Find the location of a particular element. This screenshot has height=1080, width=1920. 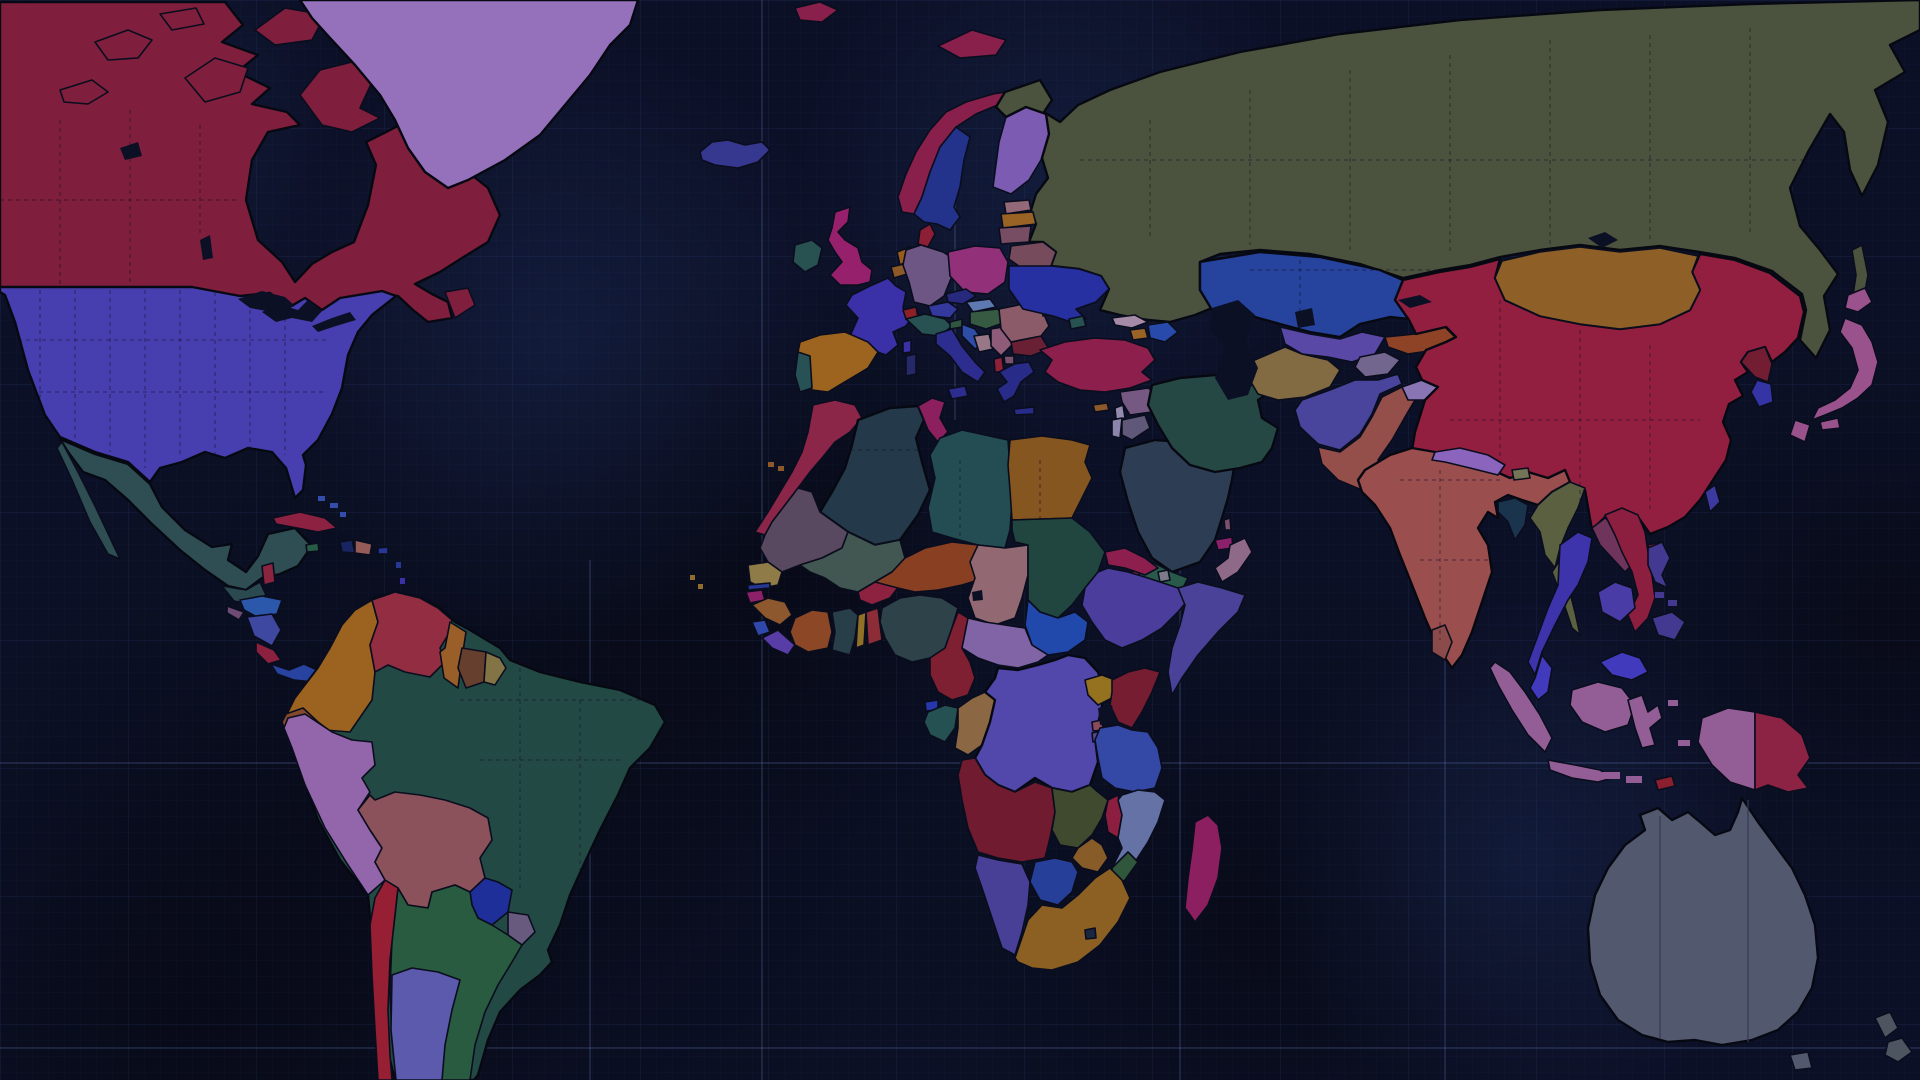

region-north-korea is located at coordinates (1756, 364).